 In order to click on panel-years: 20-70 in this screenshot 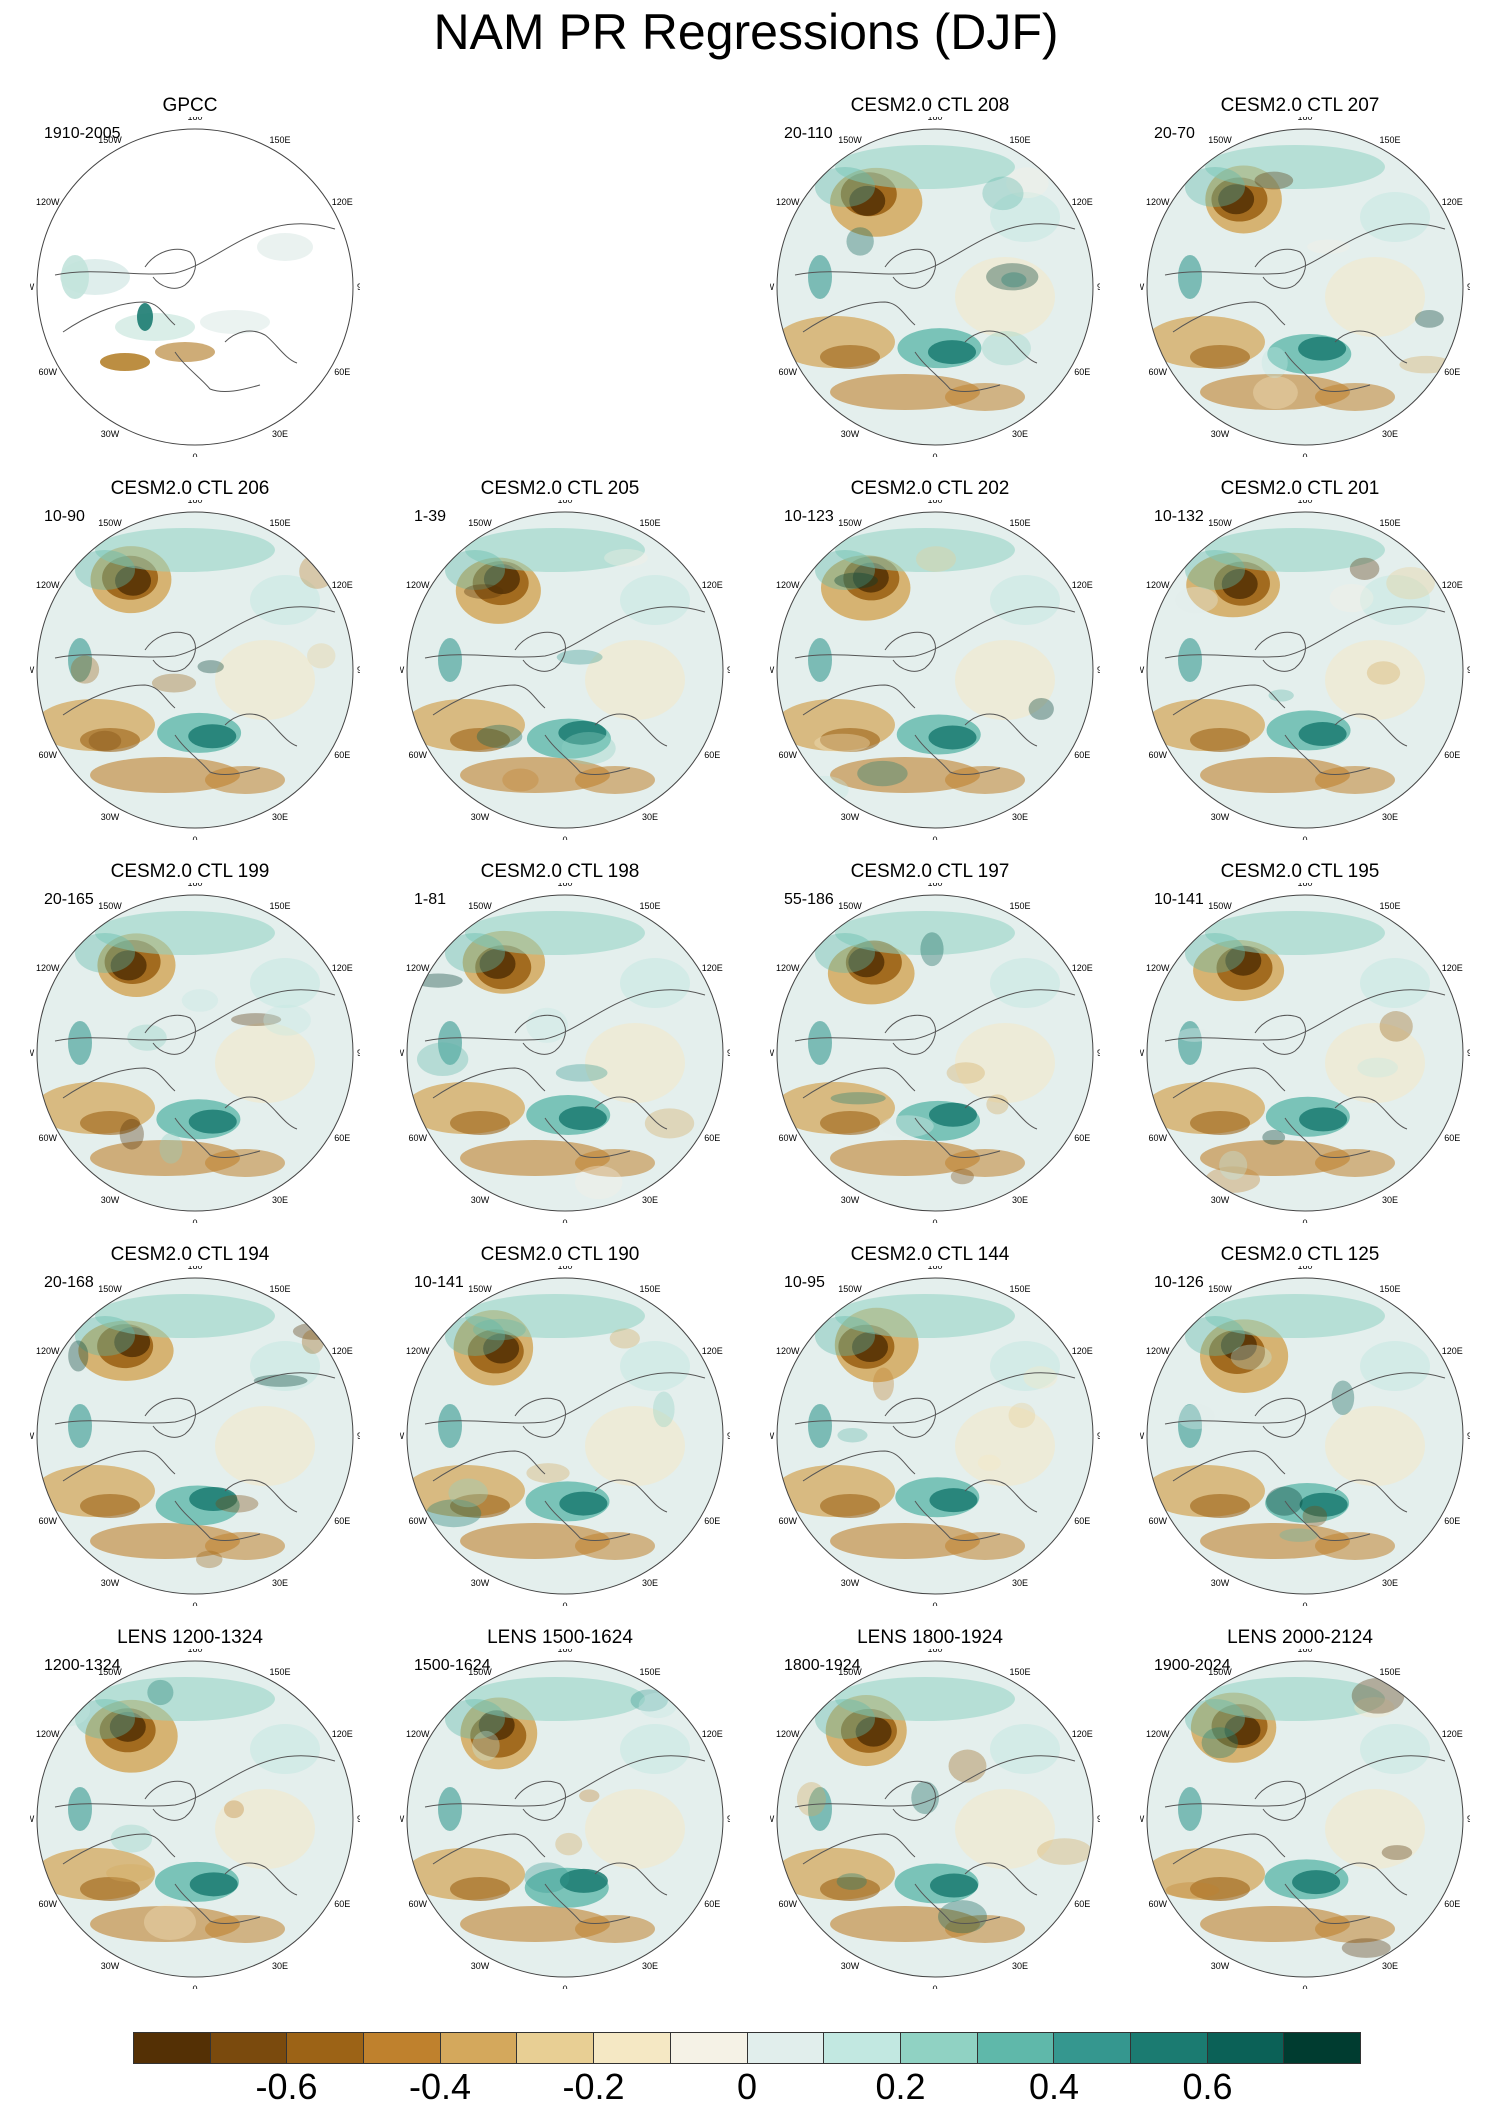, I will do `click(1174, 133)`.